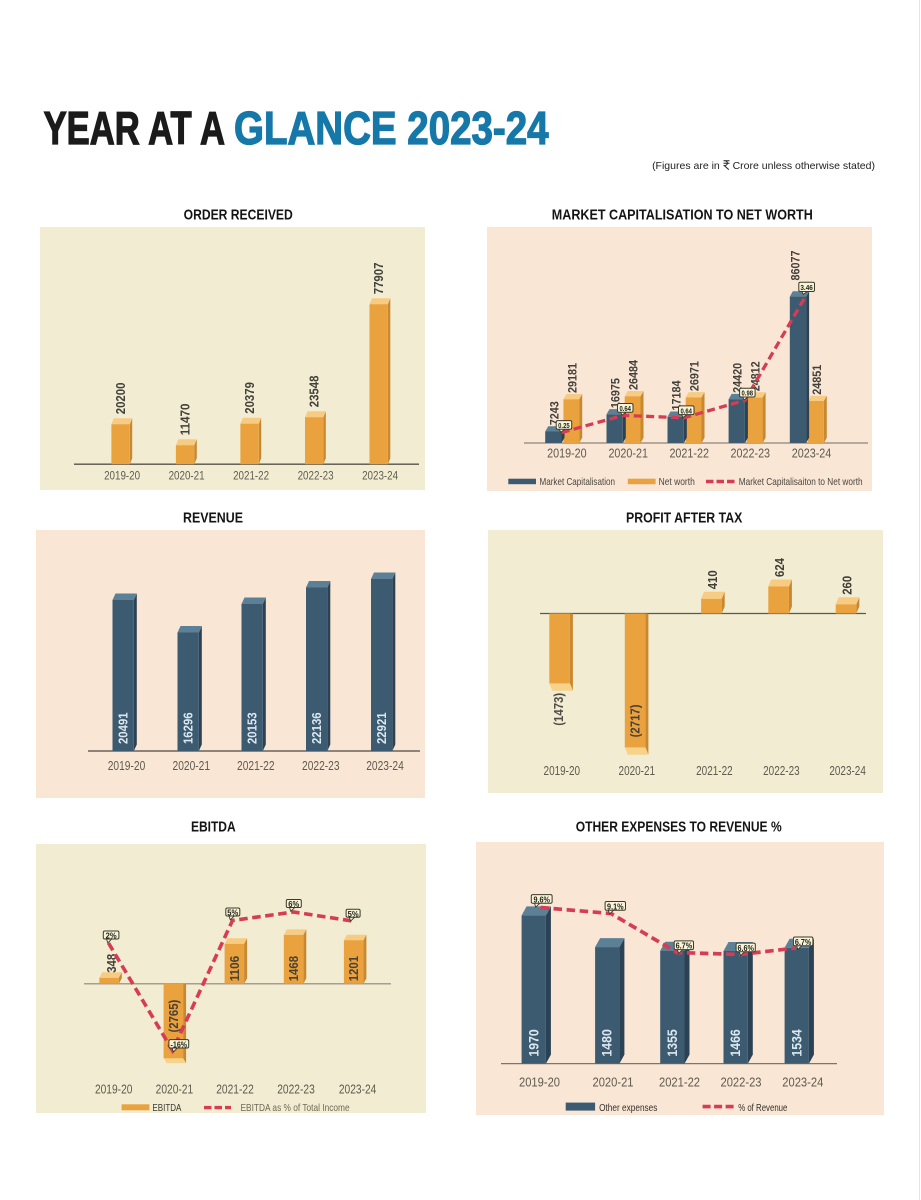 The height and width of the screenshot is (1200, 921). I want to click on svg-text: 1534, so click(796, 1043).